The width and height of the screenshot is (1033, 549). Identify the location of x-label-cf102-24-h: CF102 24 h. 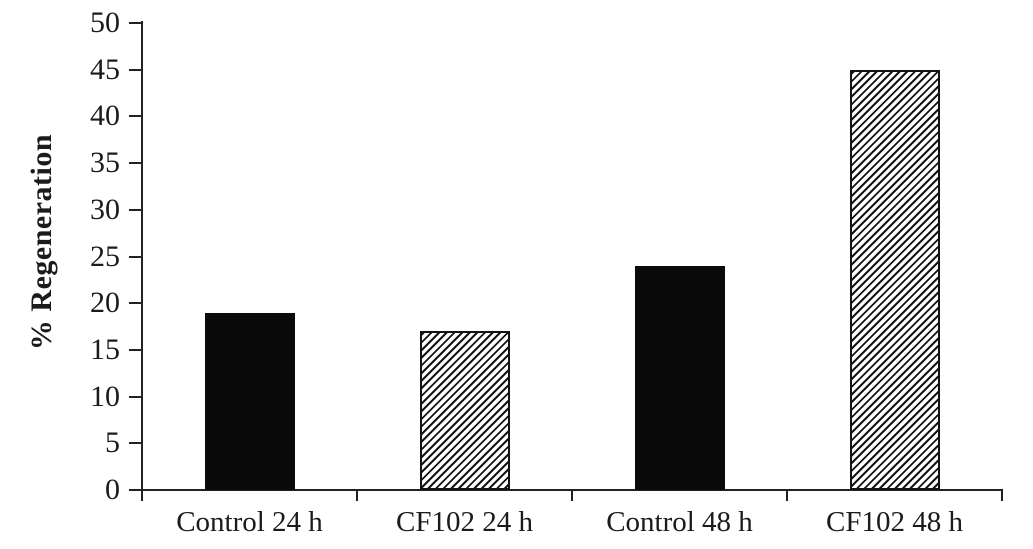
(464, 522).